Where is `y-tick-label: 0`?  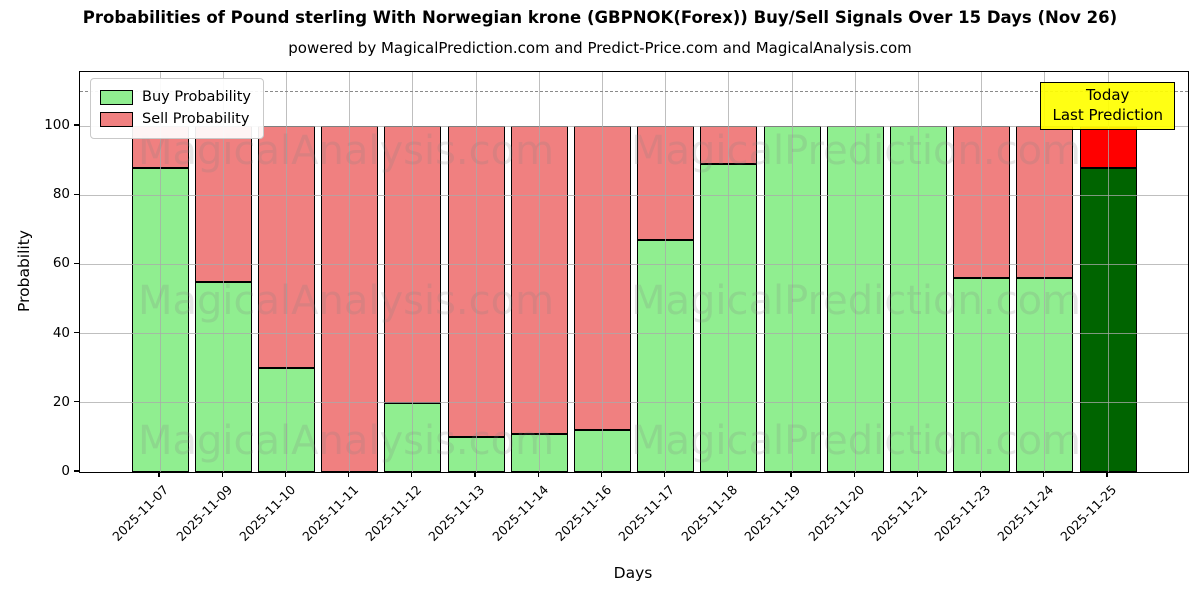 y-tick-label: 0 is located at coordinates (65, 471).